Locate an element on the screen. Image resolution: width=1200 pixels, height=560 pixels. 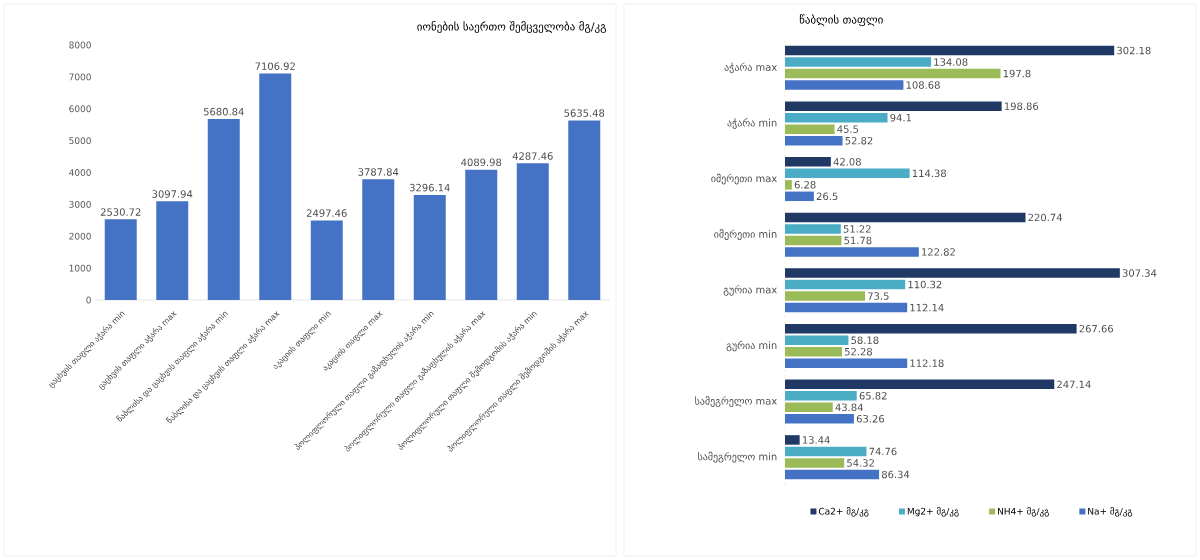
data-label: 2497.46 is located at coordinates (326, 213).